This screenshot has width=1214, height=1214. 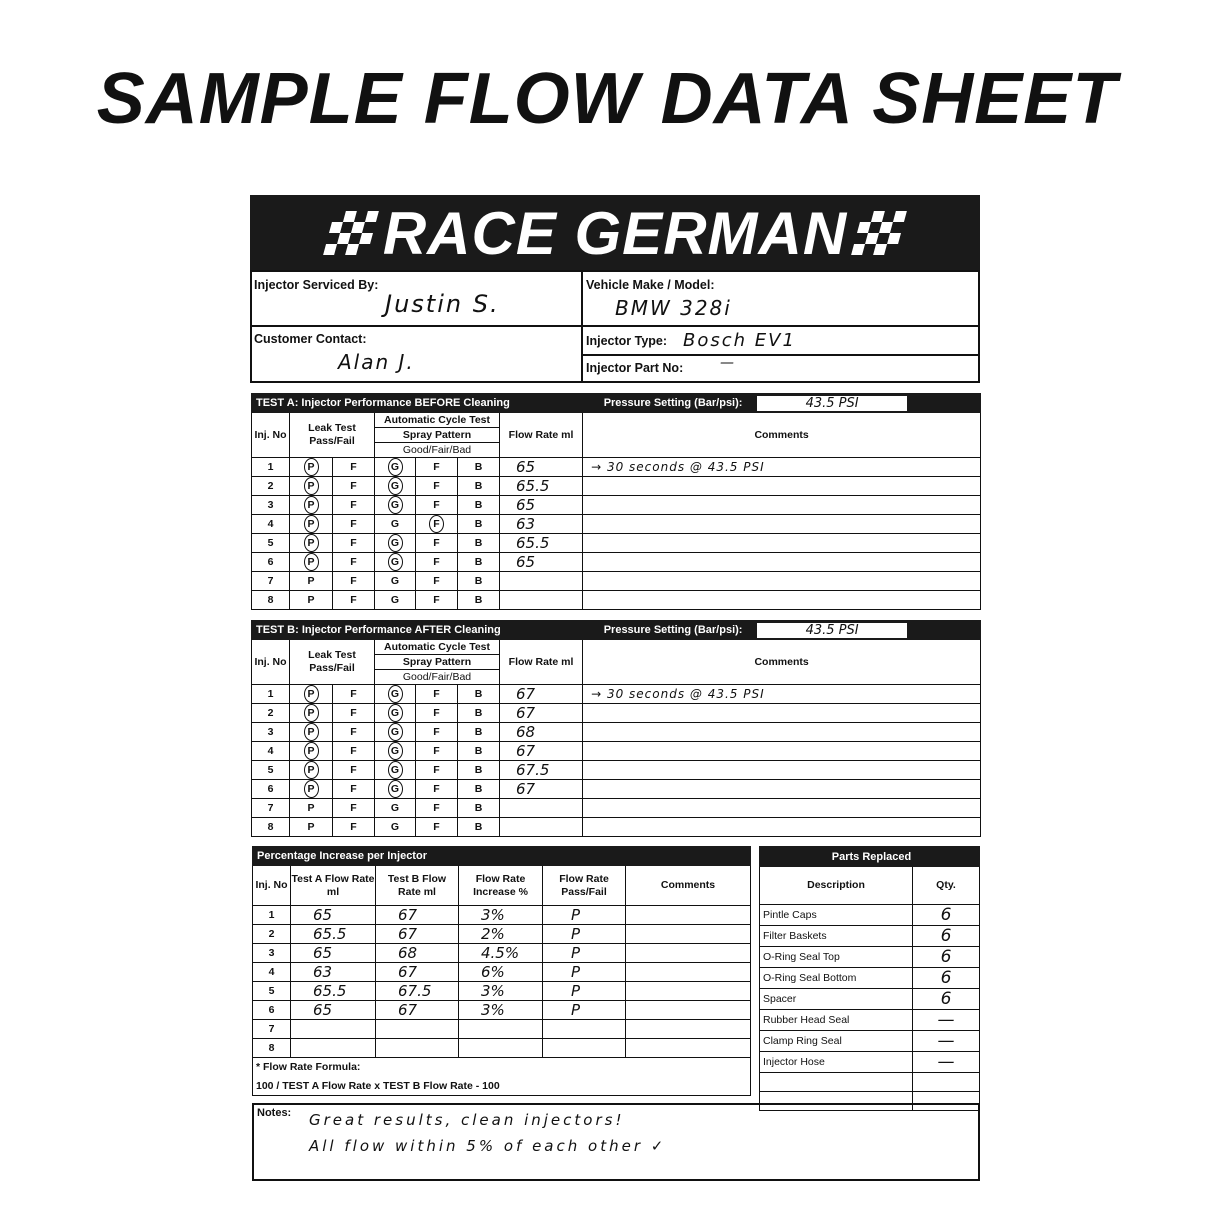 What do you see at coordinates (501, 856) in the screenshot?
I see `percentage-title: Percentage Increase per Injector` at bounding box center [501, 856].